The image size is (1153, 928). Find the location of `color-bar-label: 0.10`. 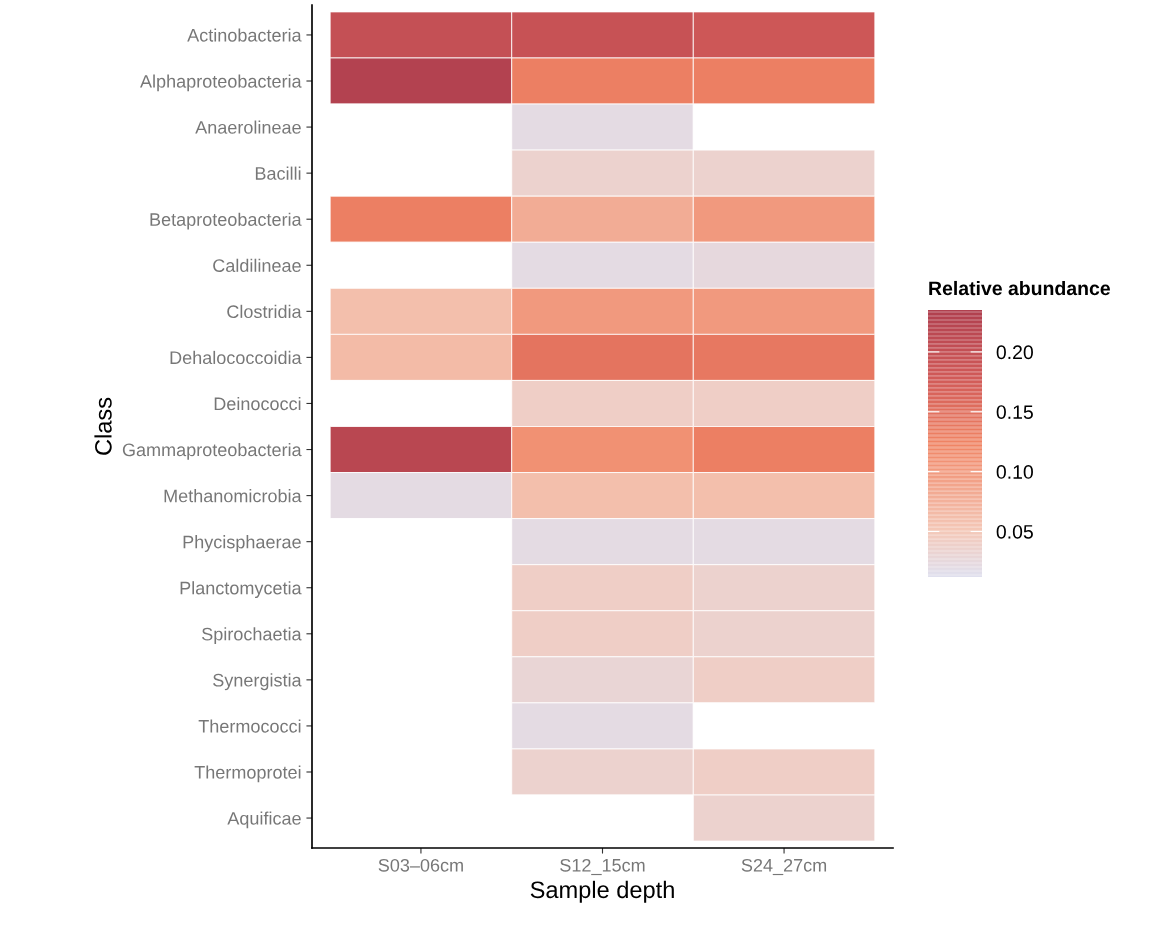

color-bar-label: 0.10 is located at coordinates (1014, 472).